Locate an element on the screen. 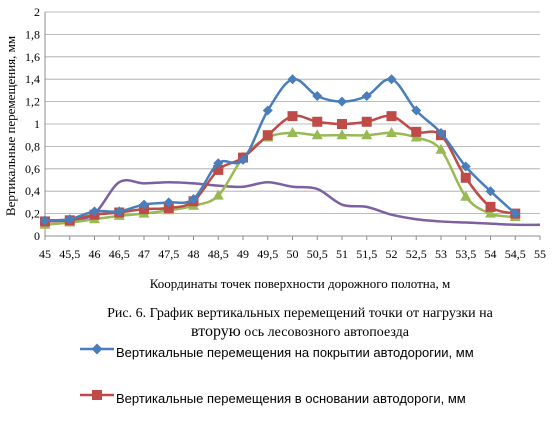  x-tick-label: 47 is located at coordinates (144, 254).